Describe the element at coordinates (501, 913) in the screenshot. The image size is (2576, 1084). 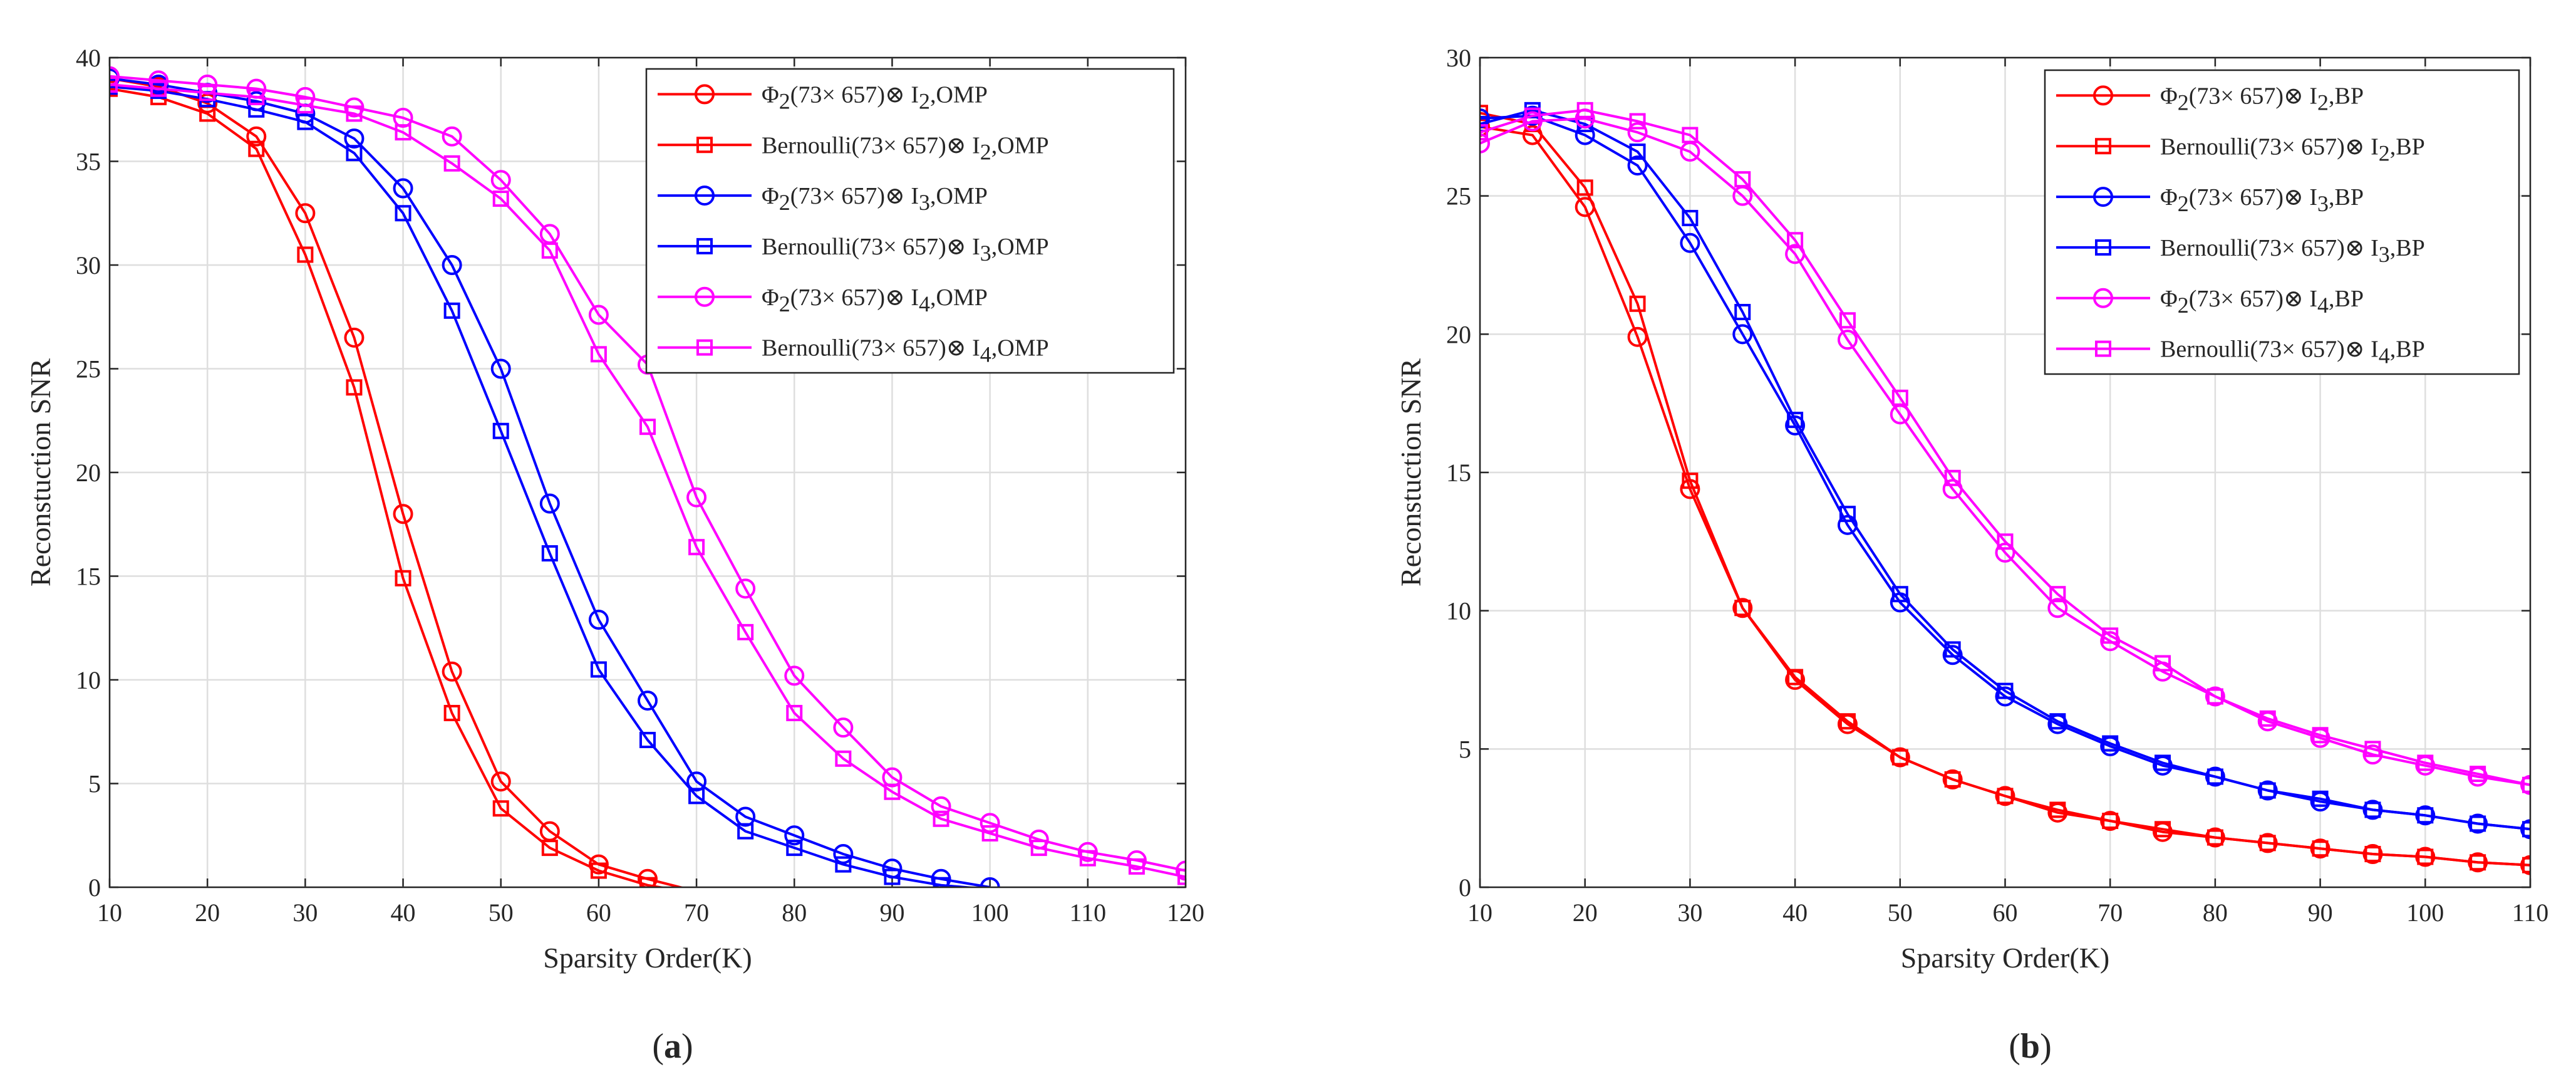
I see `x-tick-label: 50` at that location.